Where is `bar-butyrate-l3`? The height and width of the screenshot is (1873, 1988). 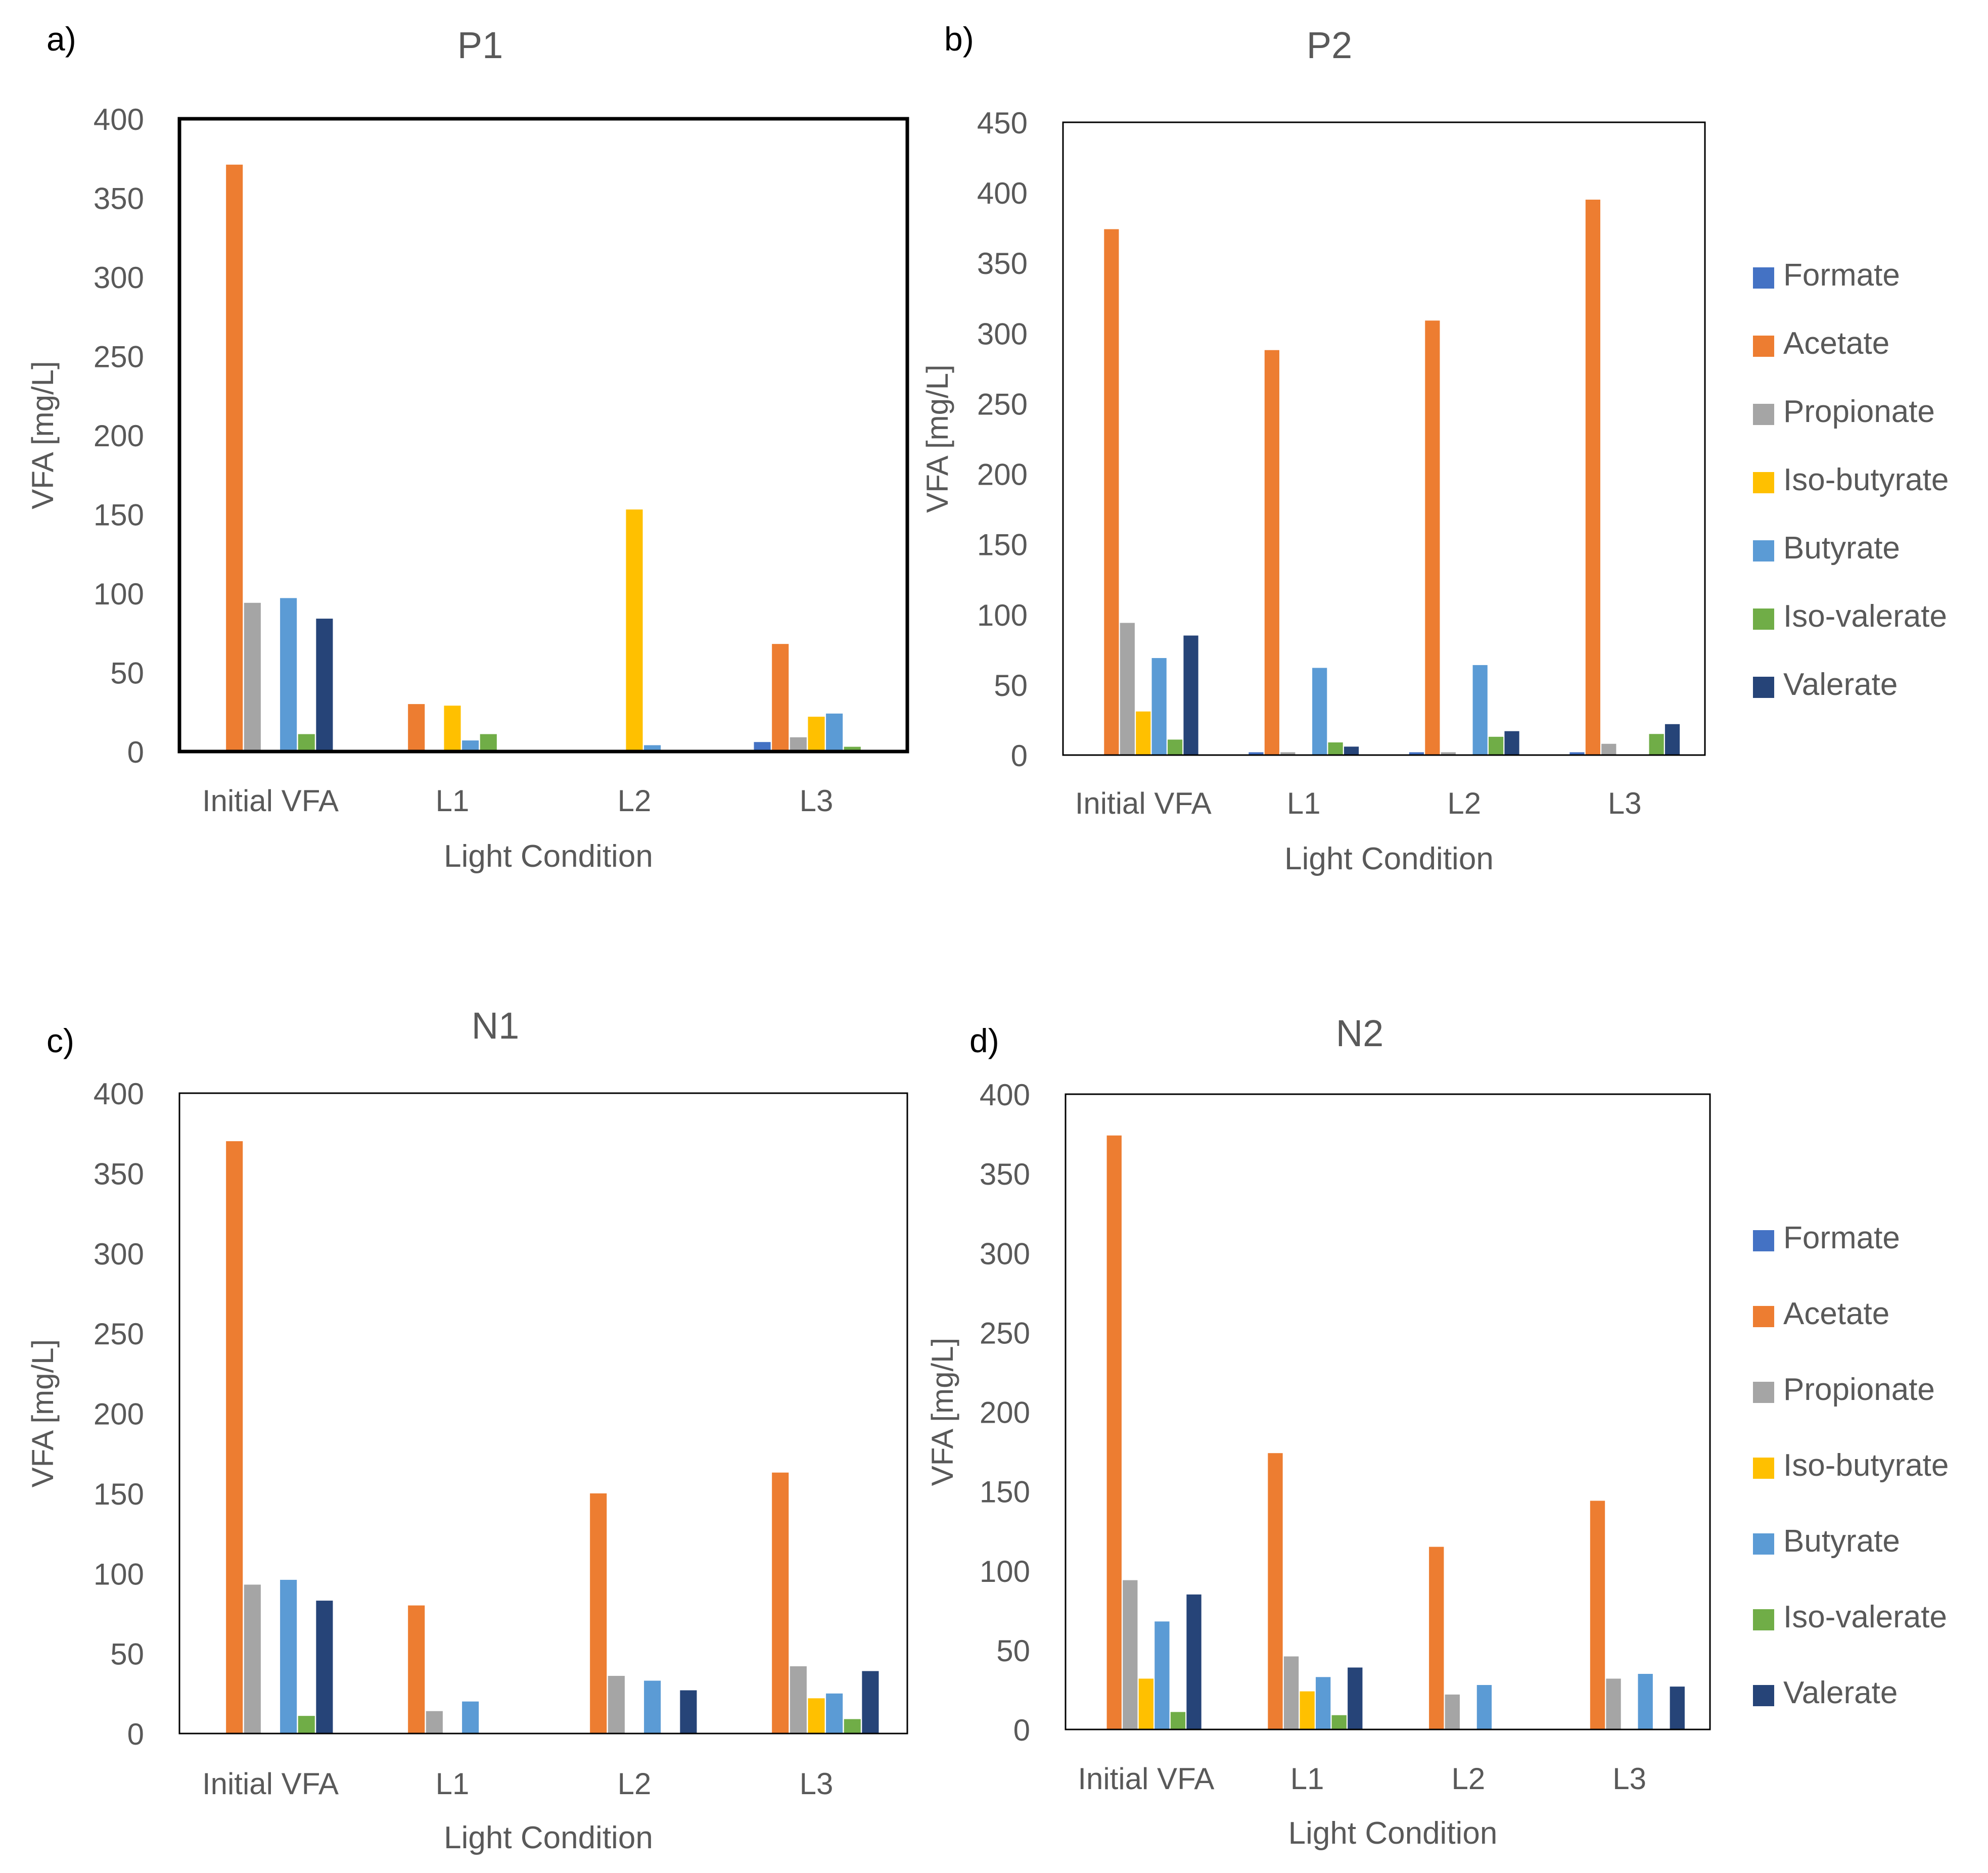 bar-butyrate-l3 is located at coordinates (834, 1713).